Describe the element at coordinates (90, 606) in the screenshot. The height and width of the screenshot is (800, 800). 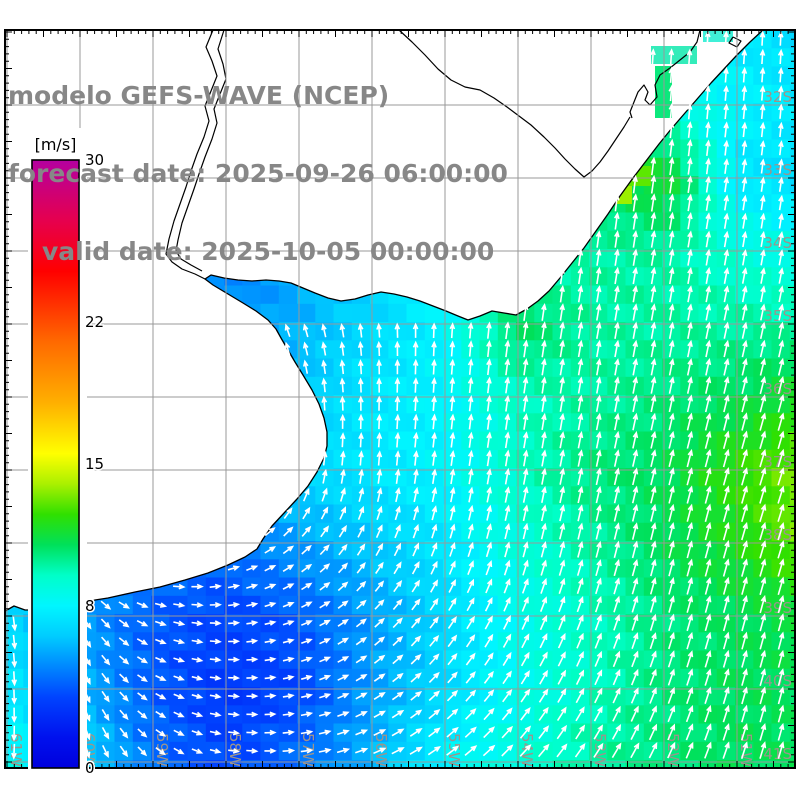
I see `colorbar-tick-label: 8` at that location.